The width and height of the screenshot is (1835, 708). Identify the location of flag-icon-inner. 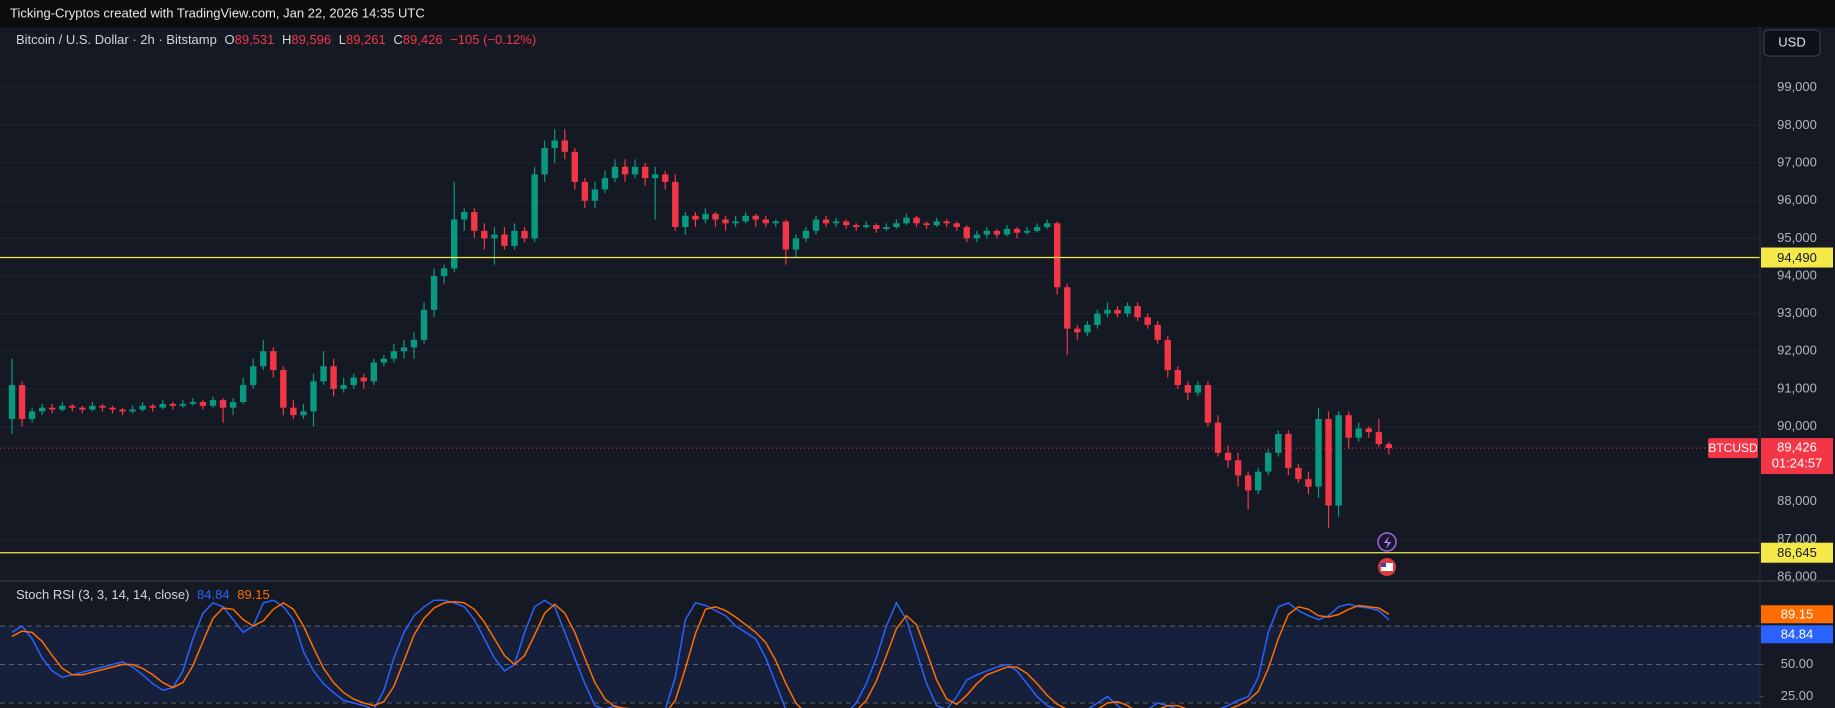
(1387, 567).